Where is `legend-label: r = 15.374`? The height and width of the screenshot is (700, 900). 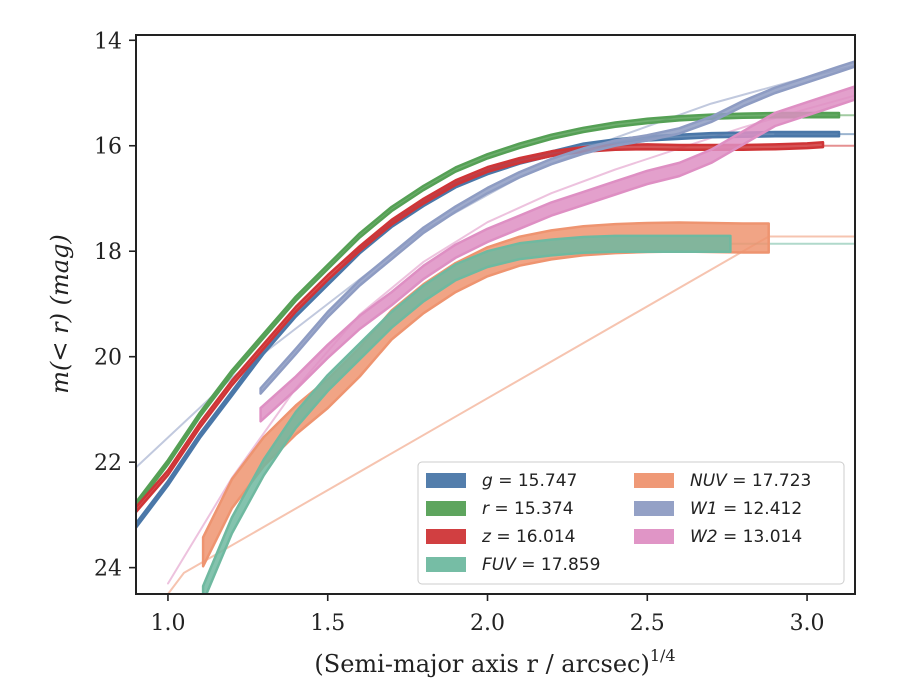 legend-label: r = 15.374 is located at coordinates (528, 509).